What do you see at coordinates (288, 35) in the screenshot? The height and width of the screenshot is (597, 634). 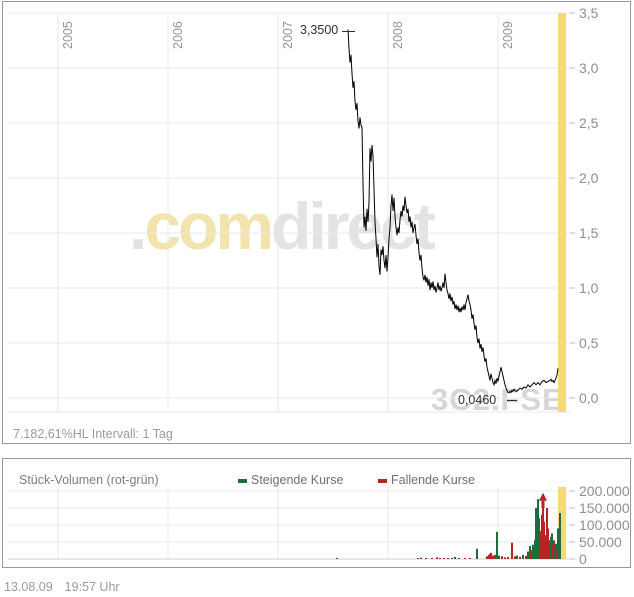 I see `svg-text: 2007` at bounding box center [288, 35].